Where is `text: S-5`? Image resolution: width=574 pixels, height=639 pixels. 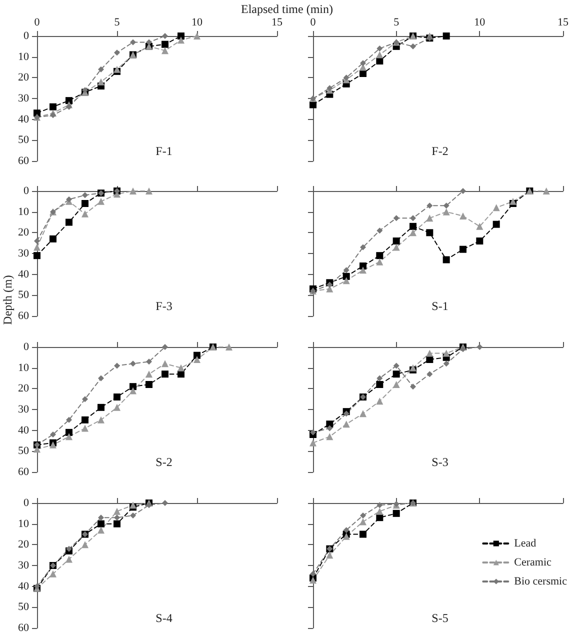 text: S-5 is located at coordinates (440, 618).